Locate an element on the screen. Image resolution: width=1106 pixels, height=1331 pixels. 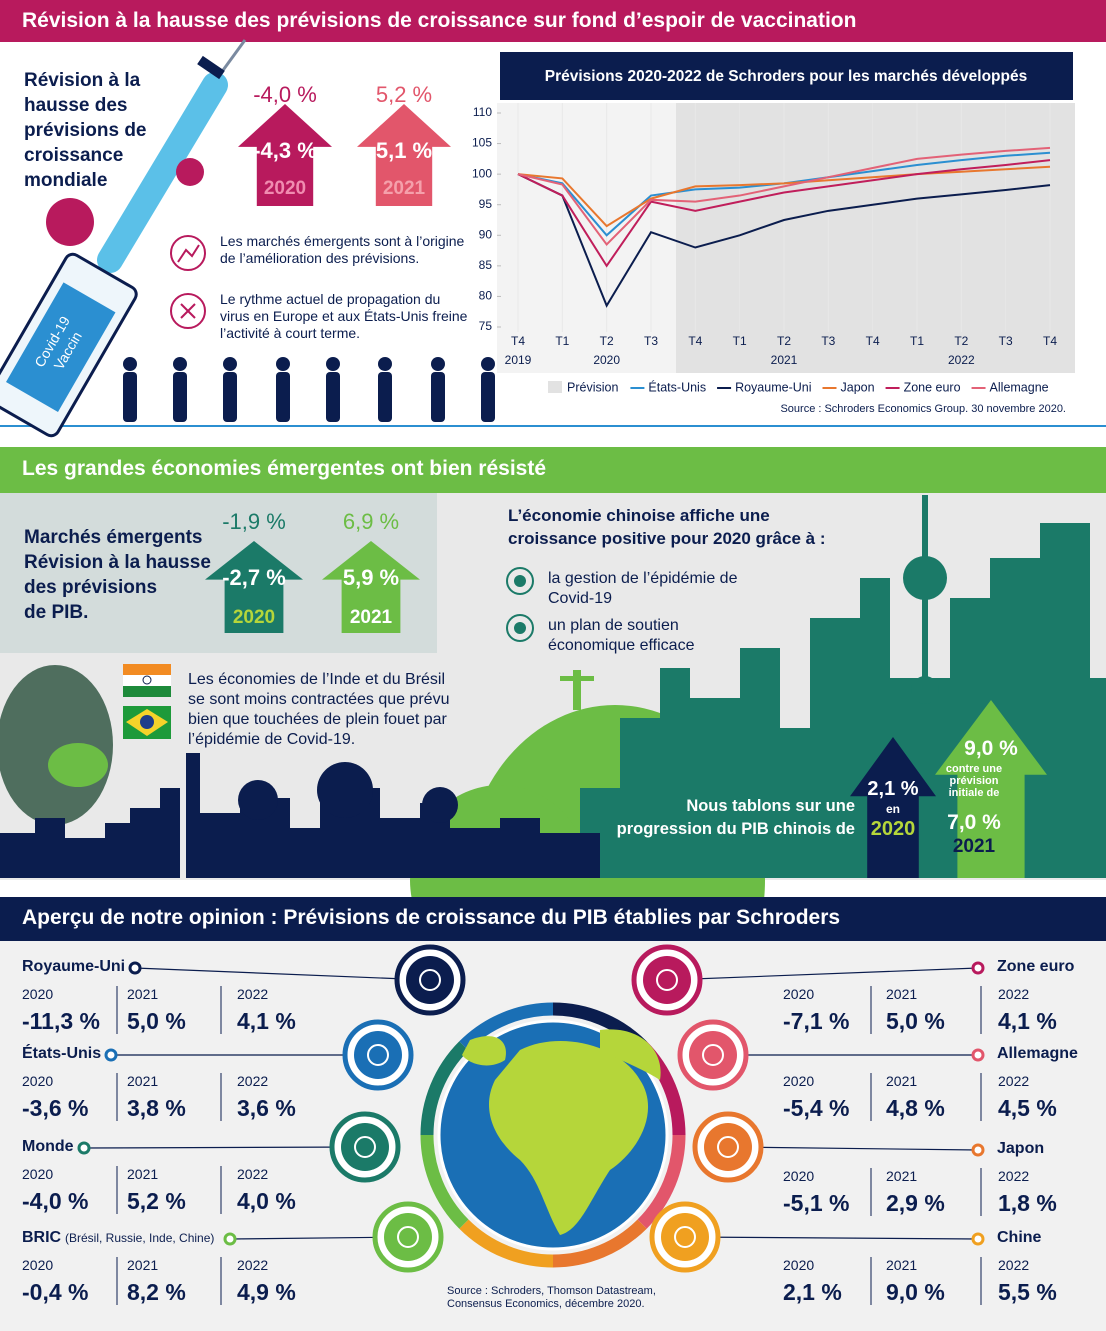
x-year-label: 2020 is located at coordinates (606, 360).